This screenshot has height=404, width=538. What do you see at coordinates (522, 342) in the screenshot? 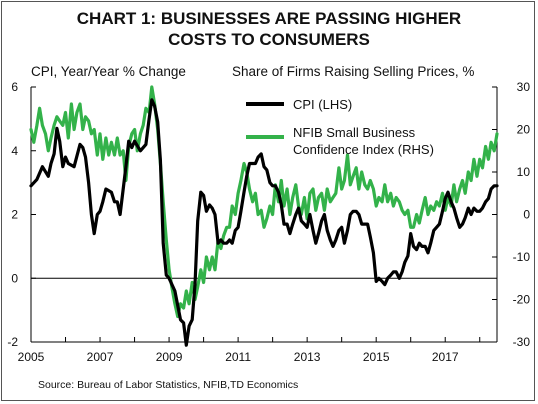
I see `right-tick-label: -30` at bounding box center [522, 342].